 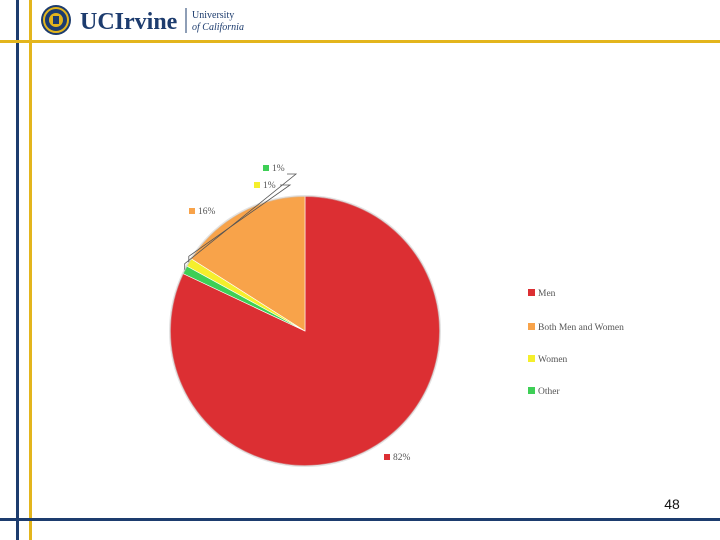 What do you see at coordinates (672, 504) in the screenshot?
I see `slide-number: 48` at bounding box center [672, 504].